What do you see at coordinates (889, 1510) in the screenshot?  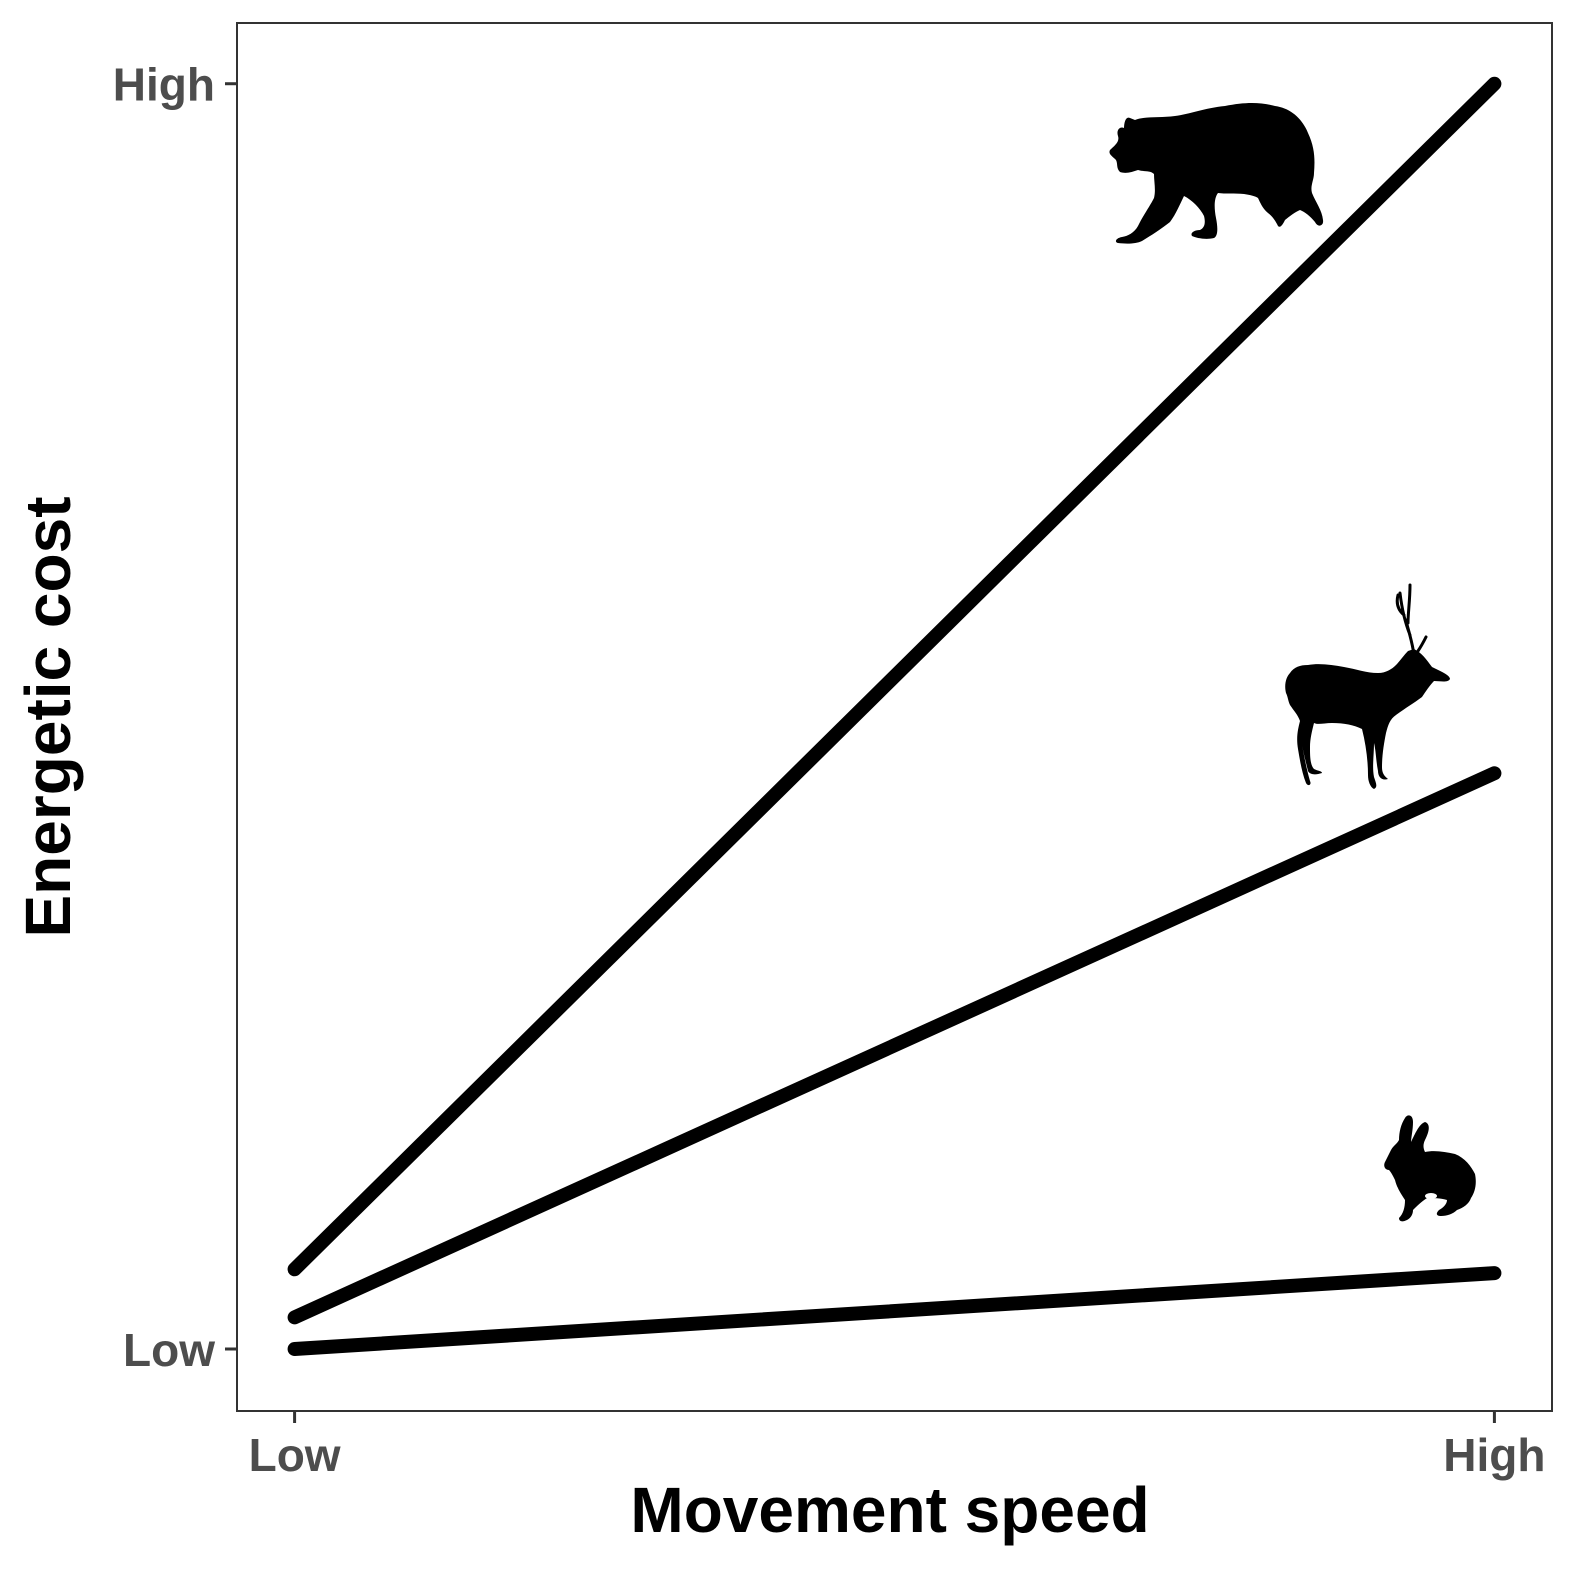 I see `x-axis-title: Movement speed` at bounding box center [889, 1510].